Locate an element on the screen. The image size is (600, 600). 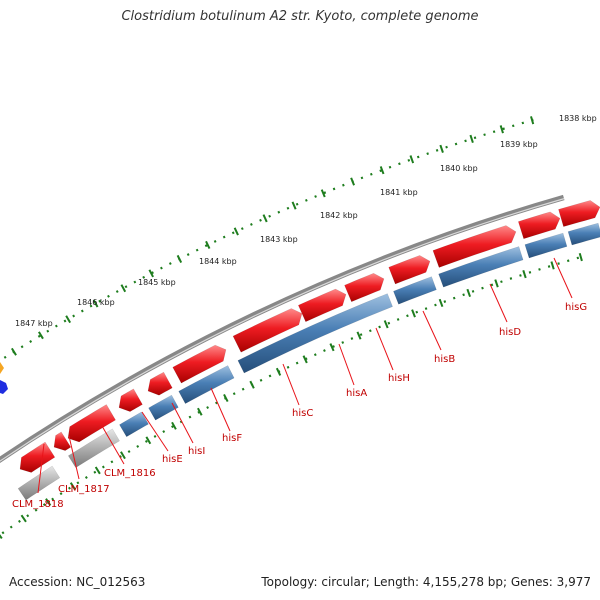
scale-label: 1839 kbp is located at coordinates (519, 144).